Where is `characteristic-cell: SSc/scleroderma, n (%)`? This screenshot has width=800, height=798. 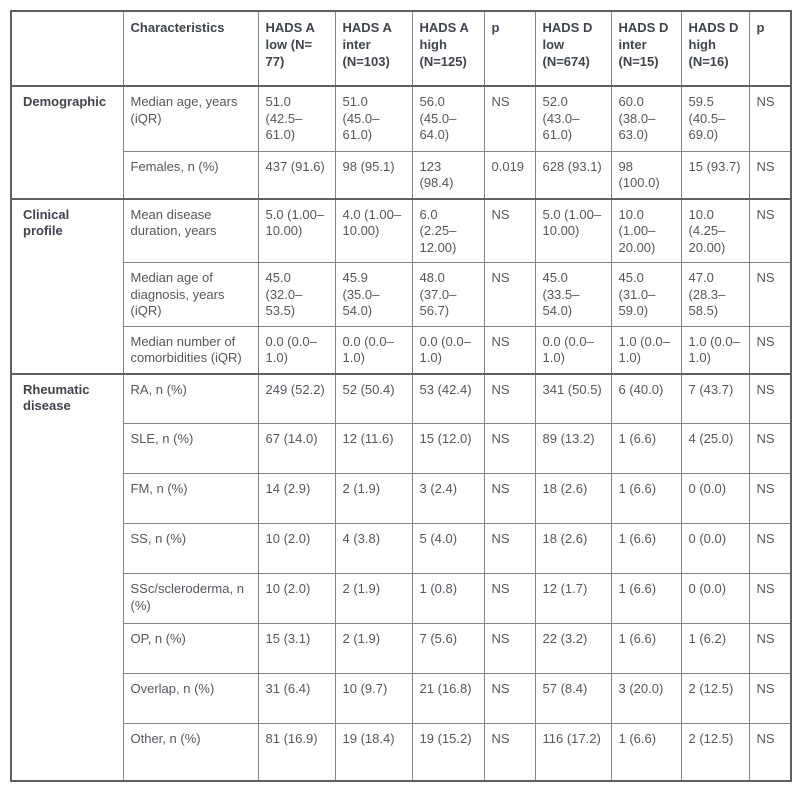 characteristic-cell: SSc/scleroderma, n (%) is located at coordinates (190, 598).